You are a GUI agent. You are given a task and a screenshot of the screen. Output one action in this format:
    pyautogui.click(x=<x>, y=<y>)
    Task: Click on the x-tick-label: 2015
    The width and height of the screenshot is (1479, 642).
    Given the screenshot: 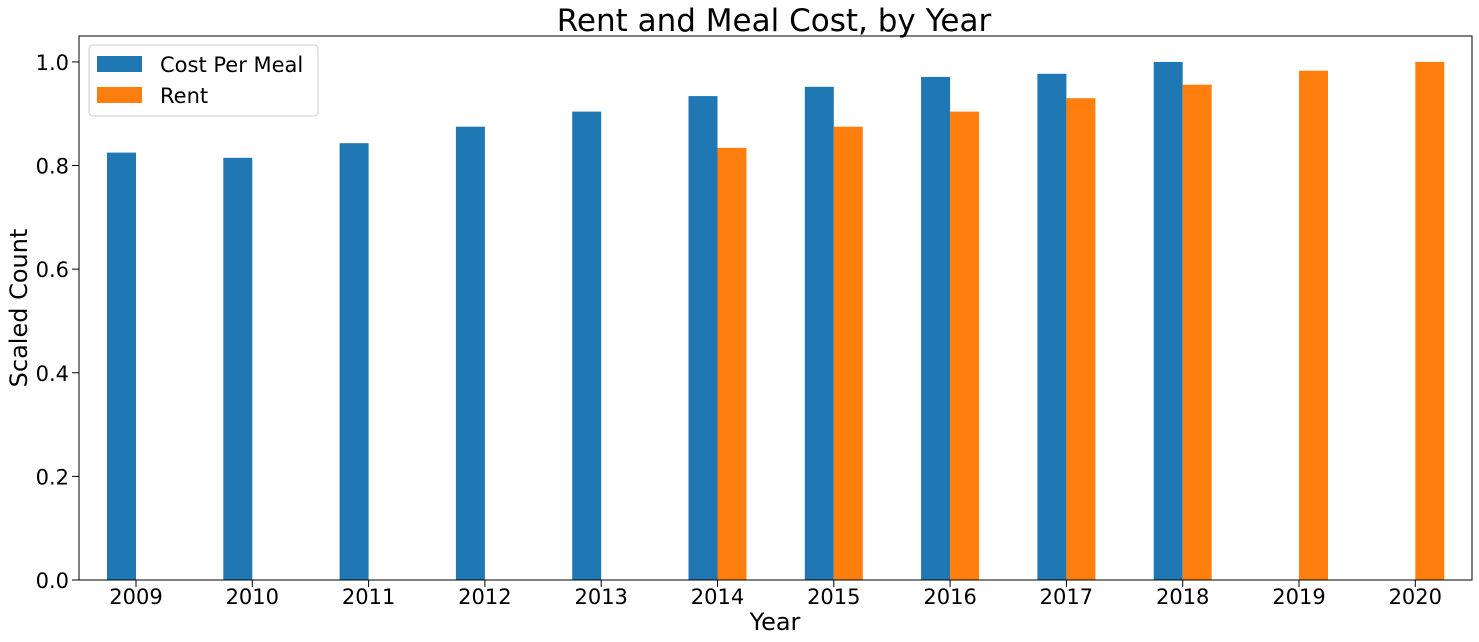 What is the action you would take?
    pyautogui.click(x=833, y=597)
    